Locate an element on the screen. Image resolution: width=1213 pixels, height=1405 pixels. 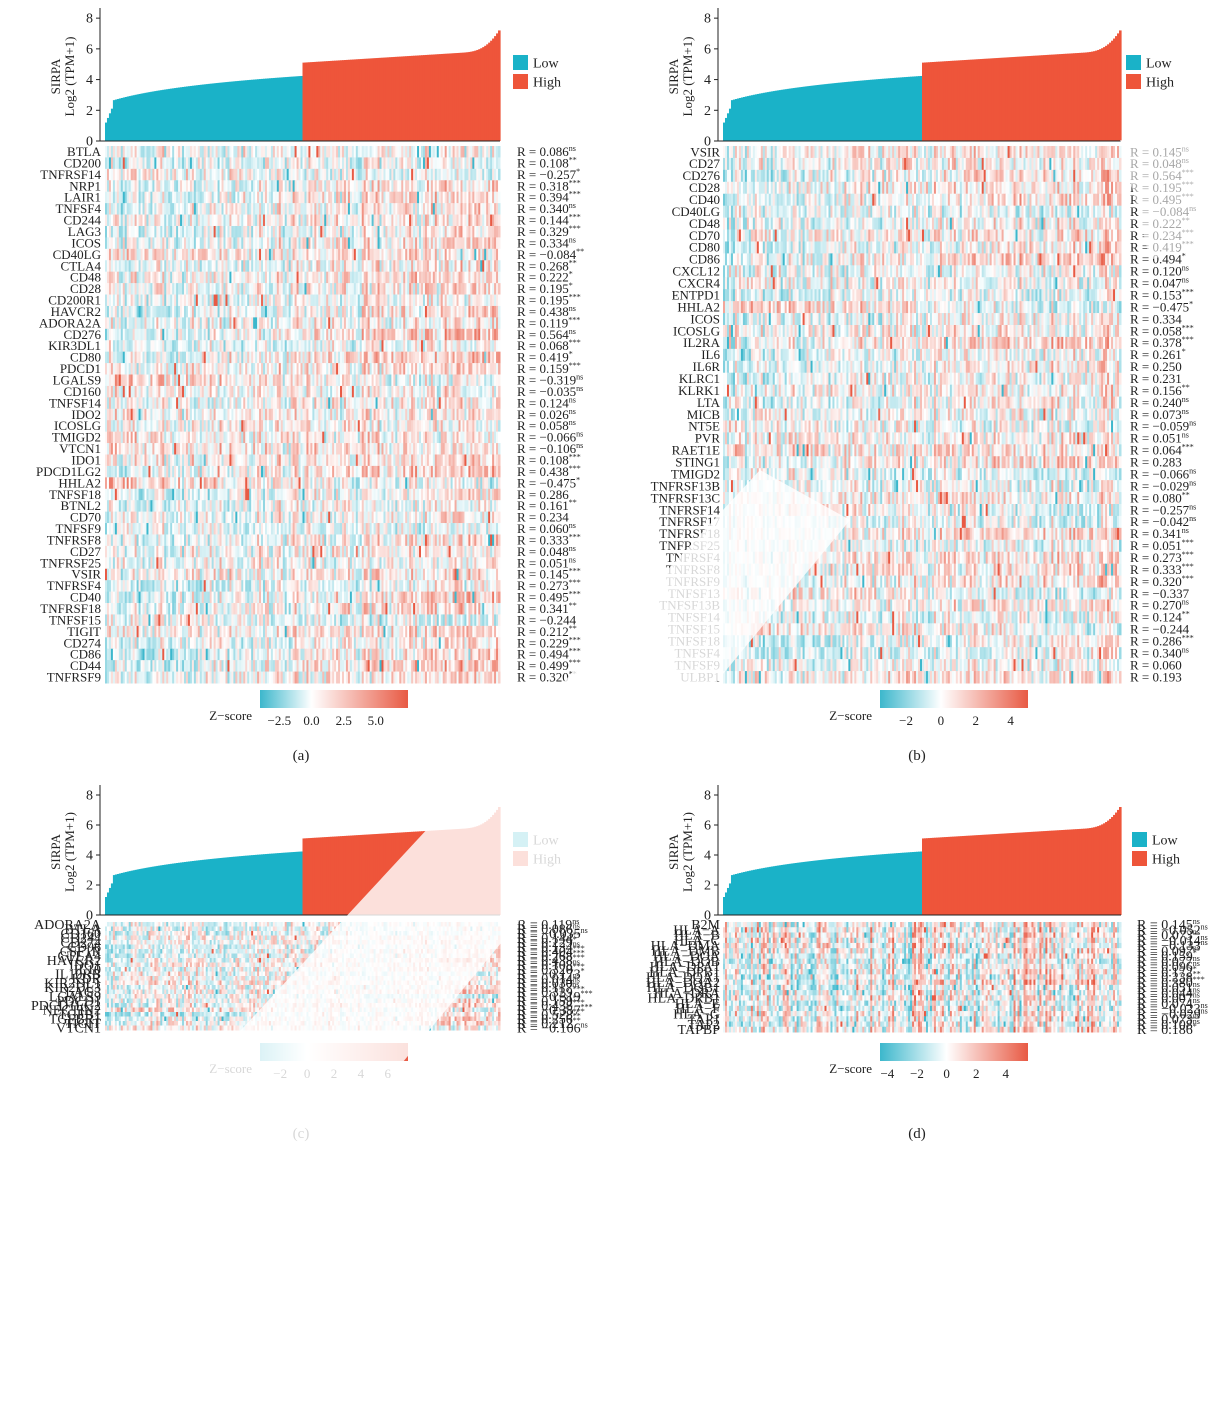
y-axis-title: SIRPA is located at coordinates (55, 76).